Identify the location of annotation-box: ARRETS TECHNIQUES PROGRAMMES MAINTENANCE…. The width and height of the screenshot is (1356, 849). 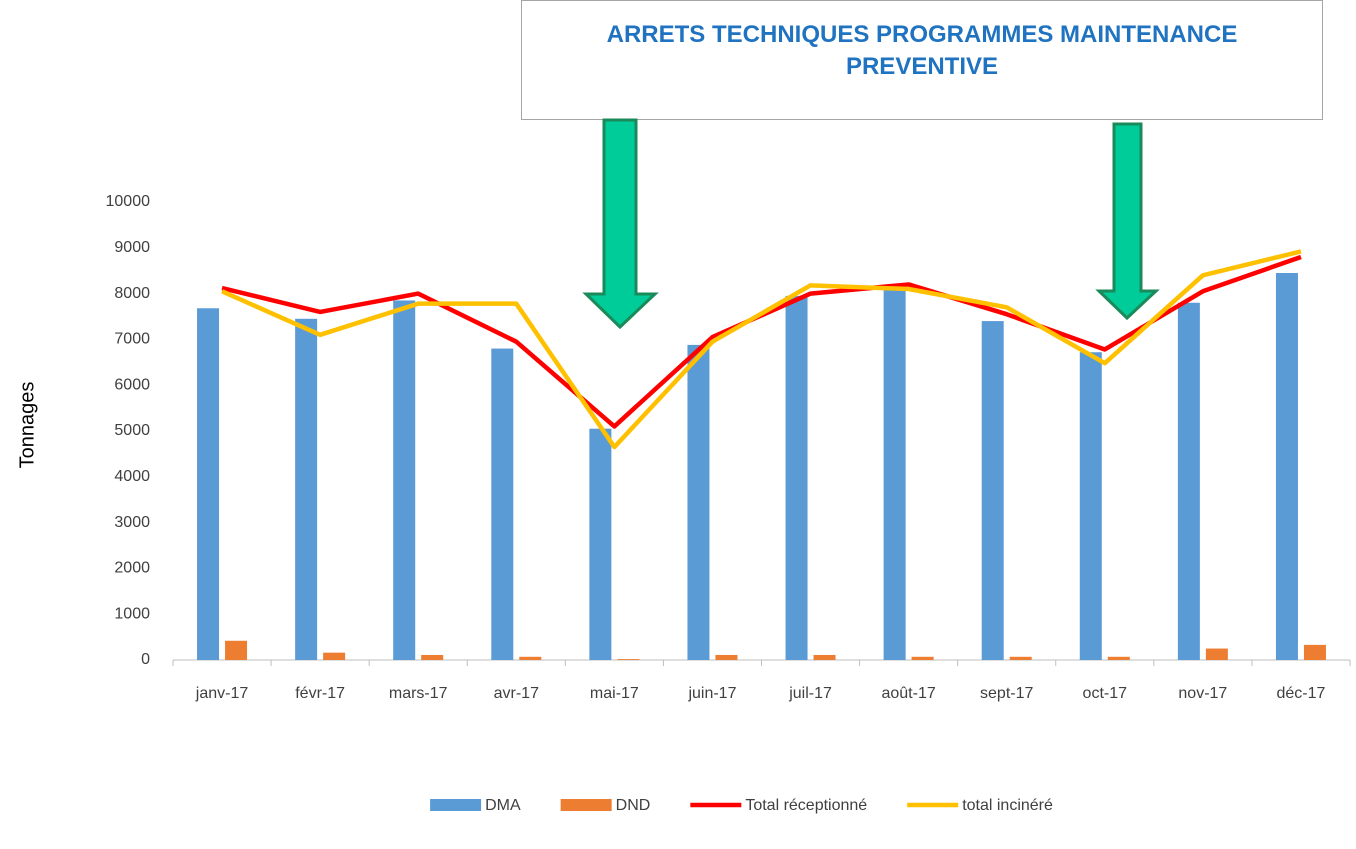
(922, 60).